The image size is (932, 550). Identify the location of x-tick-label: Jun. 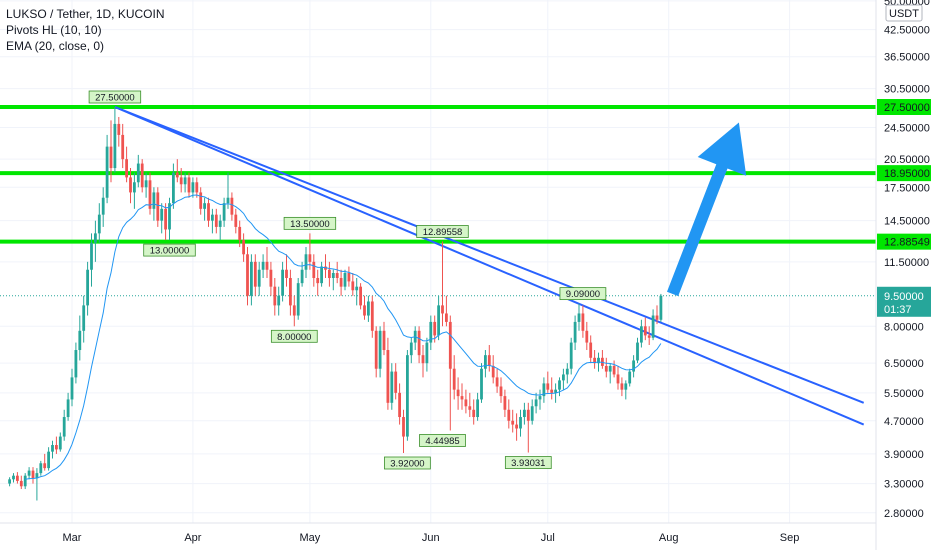
(431, 538).